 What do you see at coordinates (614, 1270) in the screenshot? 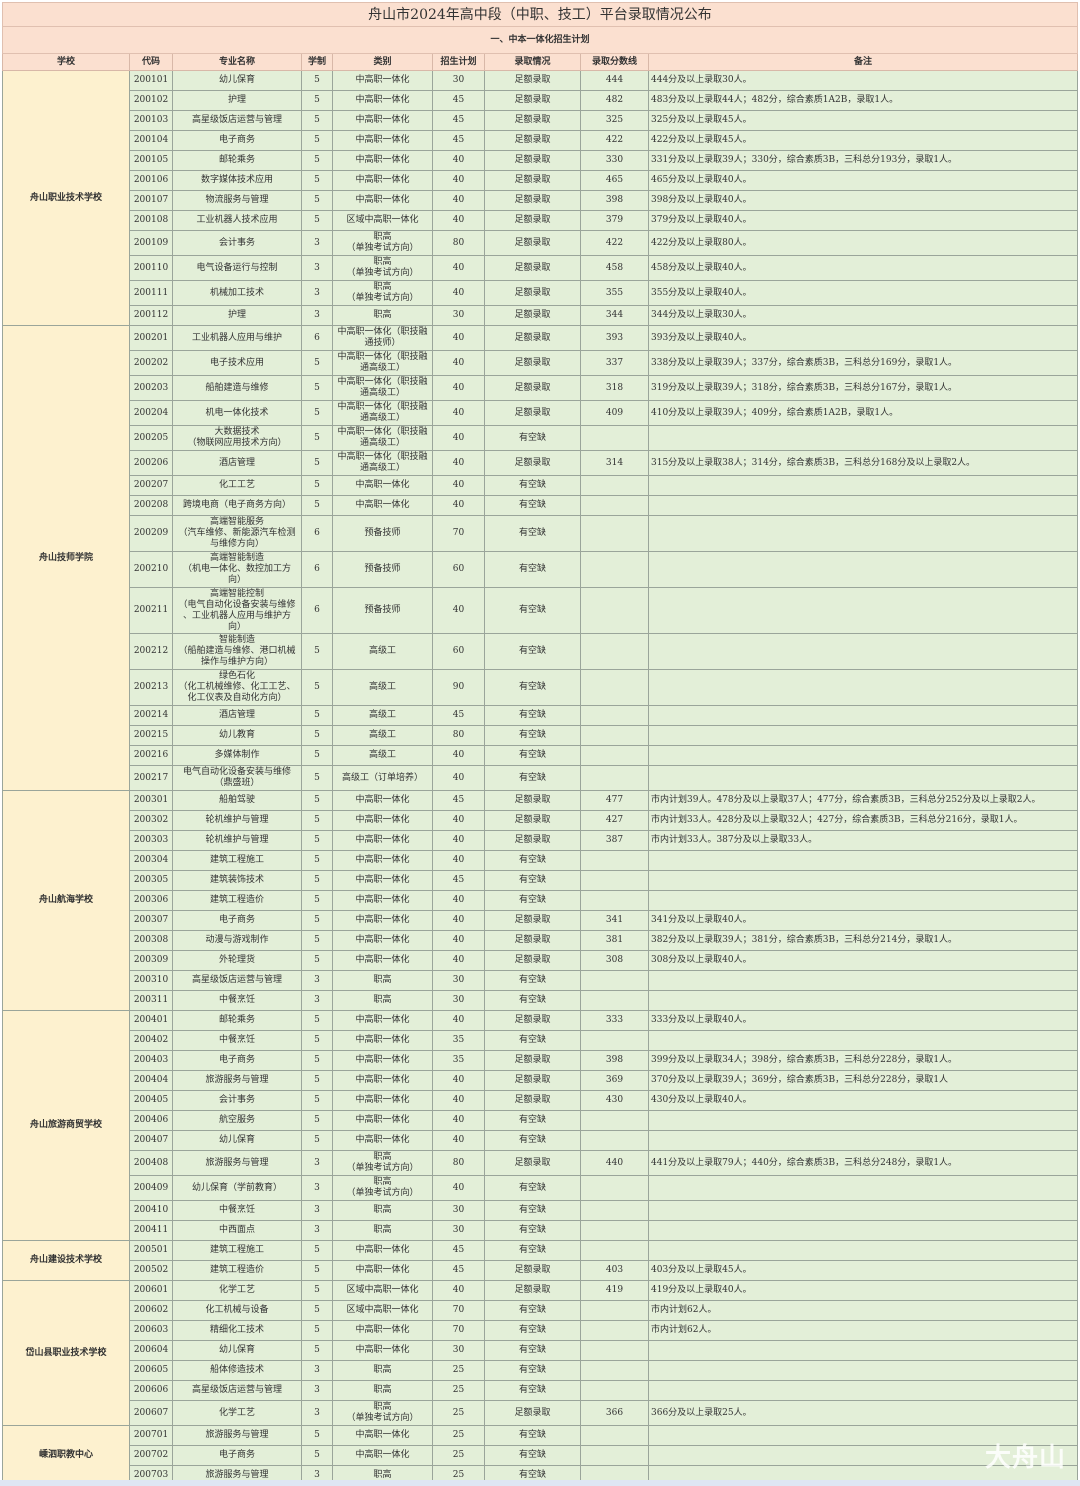
I see `cell-score: 403` at bounding box center [614, 1270].